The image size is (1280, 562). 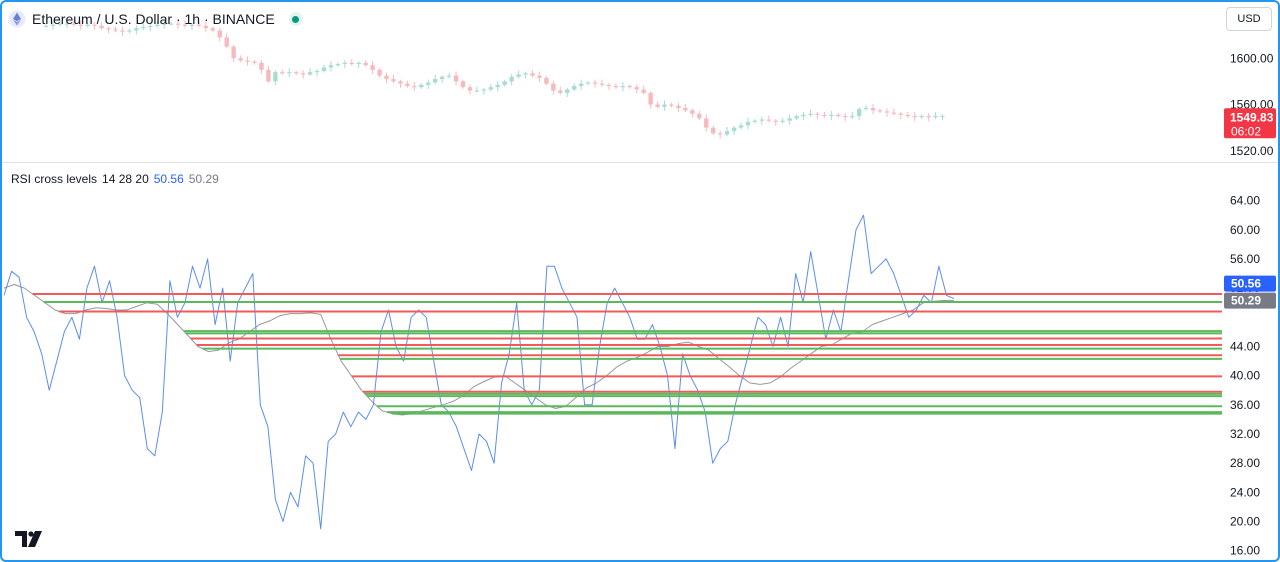 I want to click on indicator-value-rsi: 50.56, so click(x=168, y=179).